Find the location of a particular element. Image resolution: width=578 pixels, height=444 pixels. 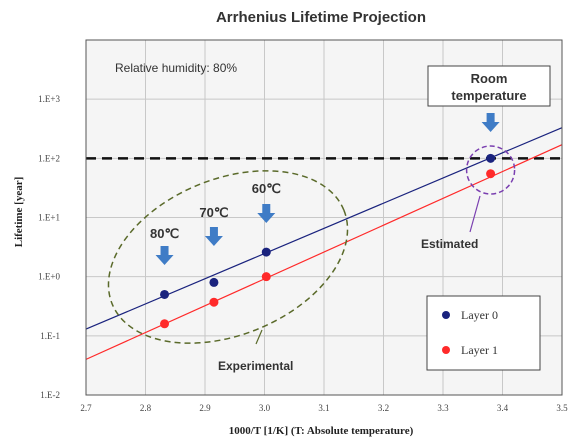

y-axis-label: Lifetime [year] is located at coordinates (19, 212).